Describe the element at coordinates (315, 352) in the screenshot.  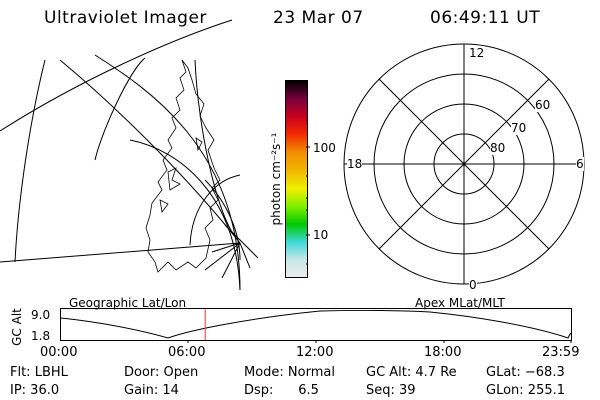
I see `timeline-tick-label: 12:00` at that location.